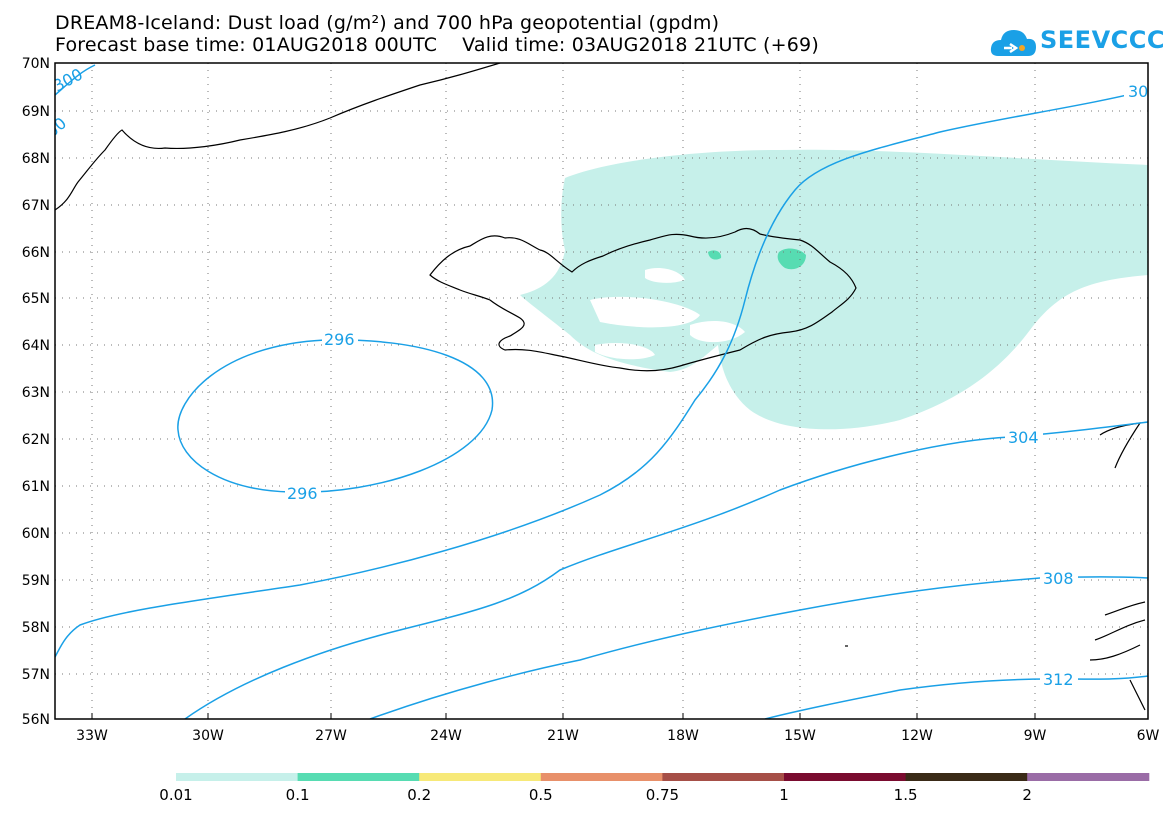  What do you see at coordinates (446, 736) in the screenshot?
I see `lon-label: 24W` at bounding box center [446, 736].